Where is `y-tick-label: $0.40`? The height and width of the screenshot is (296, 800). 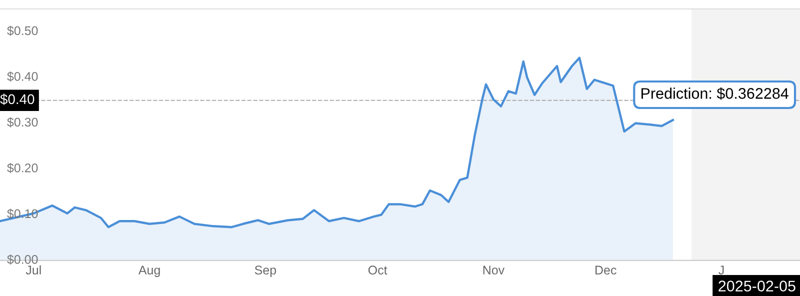
y-tick-label: $0.40 is located at coordinates (22, 76).